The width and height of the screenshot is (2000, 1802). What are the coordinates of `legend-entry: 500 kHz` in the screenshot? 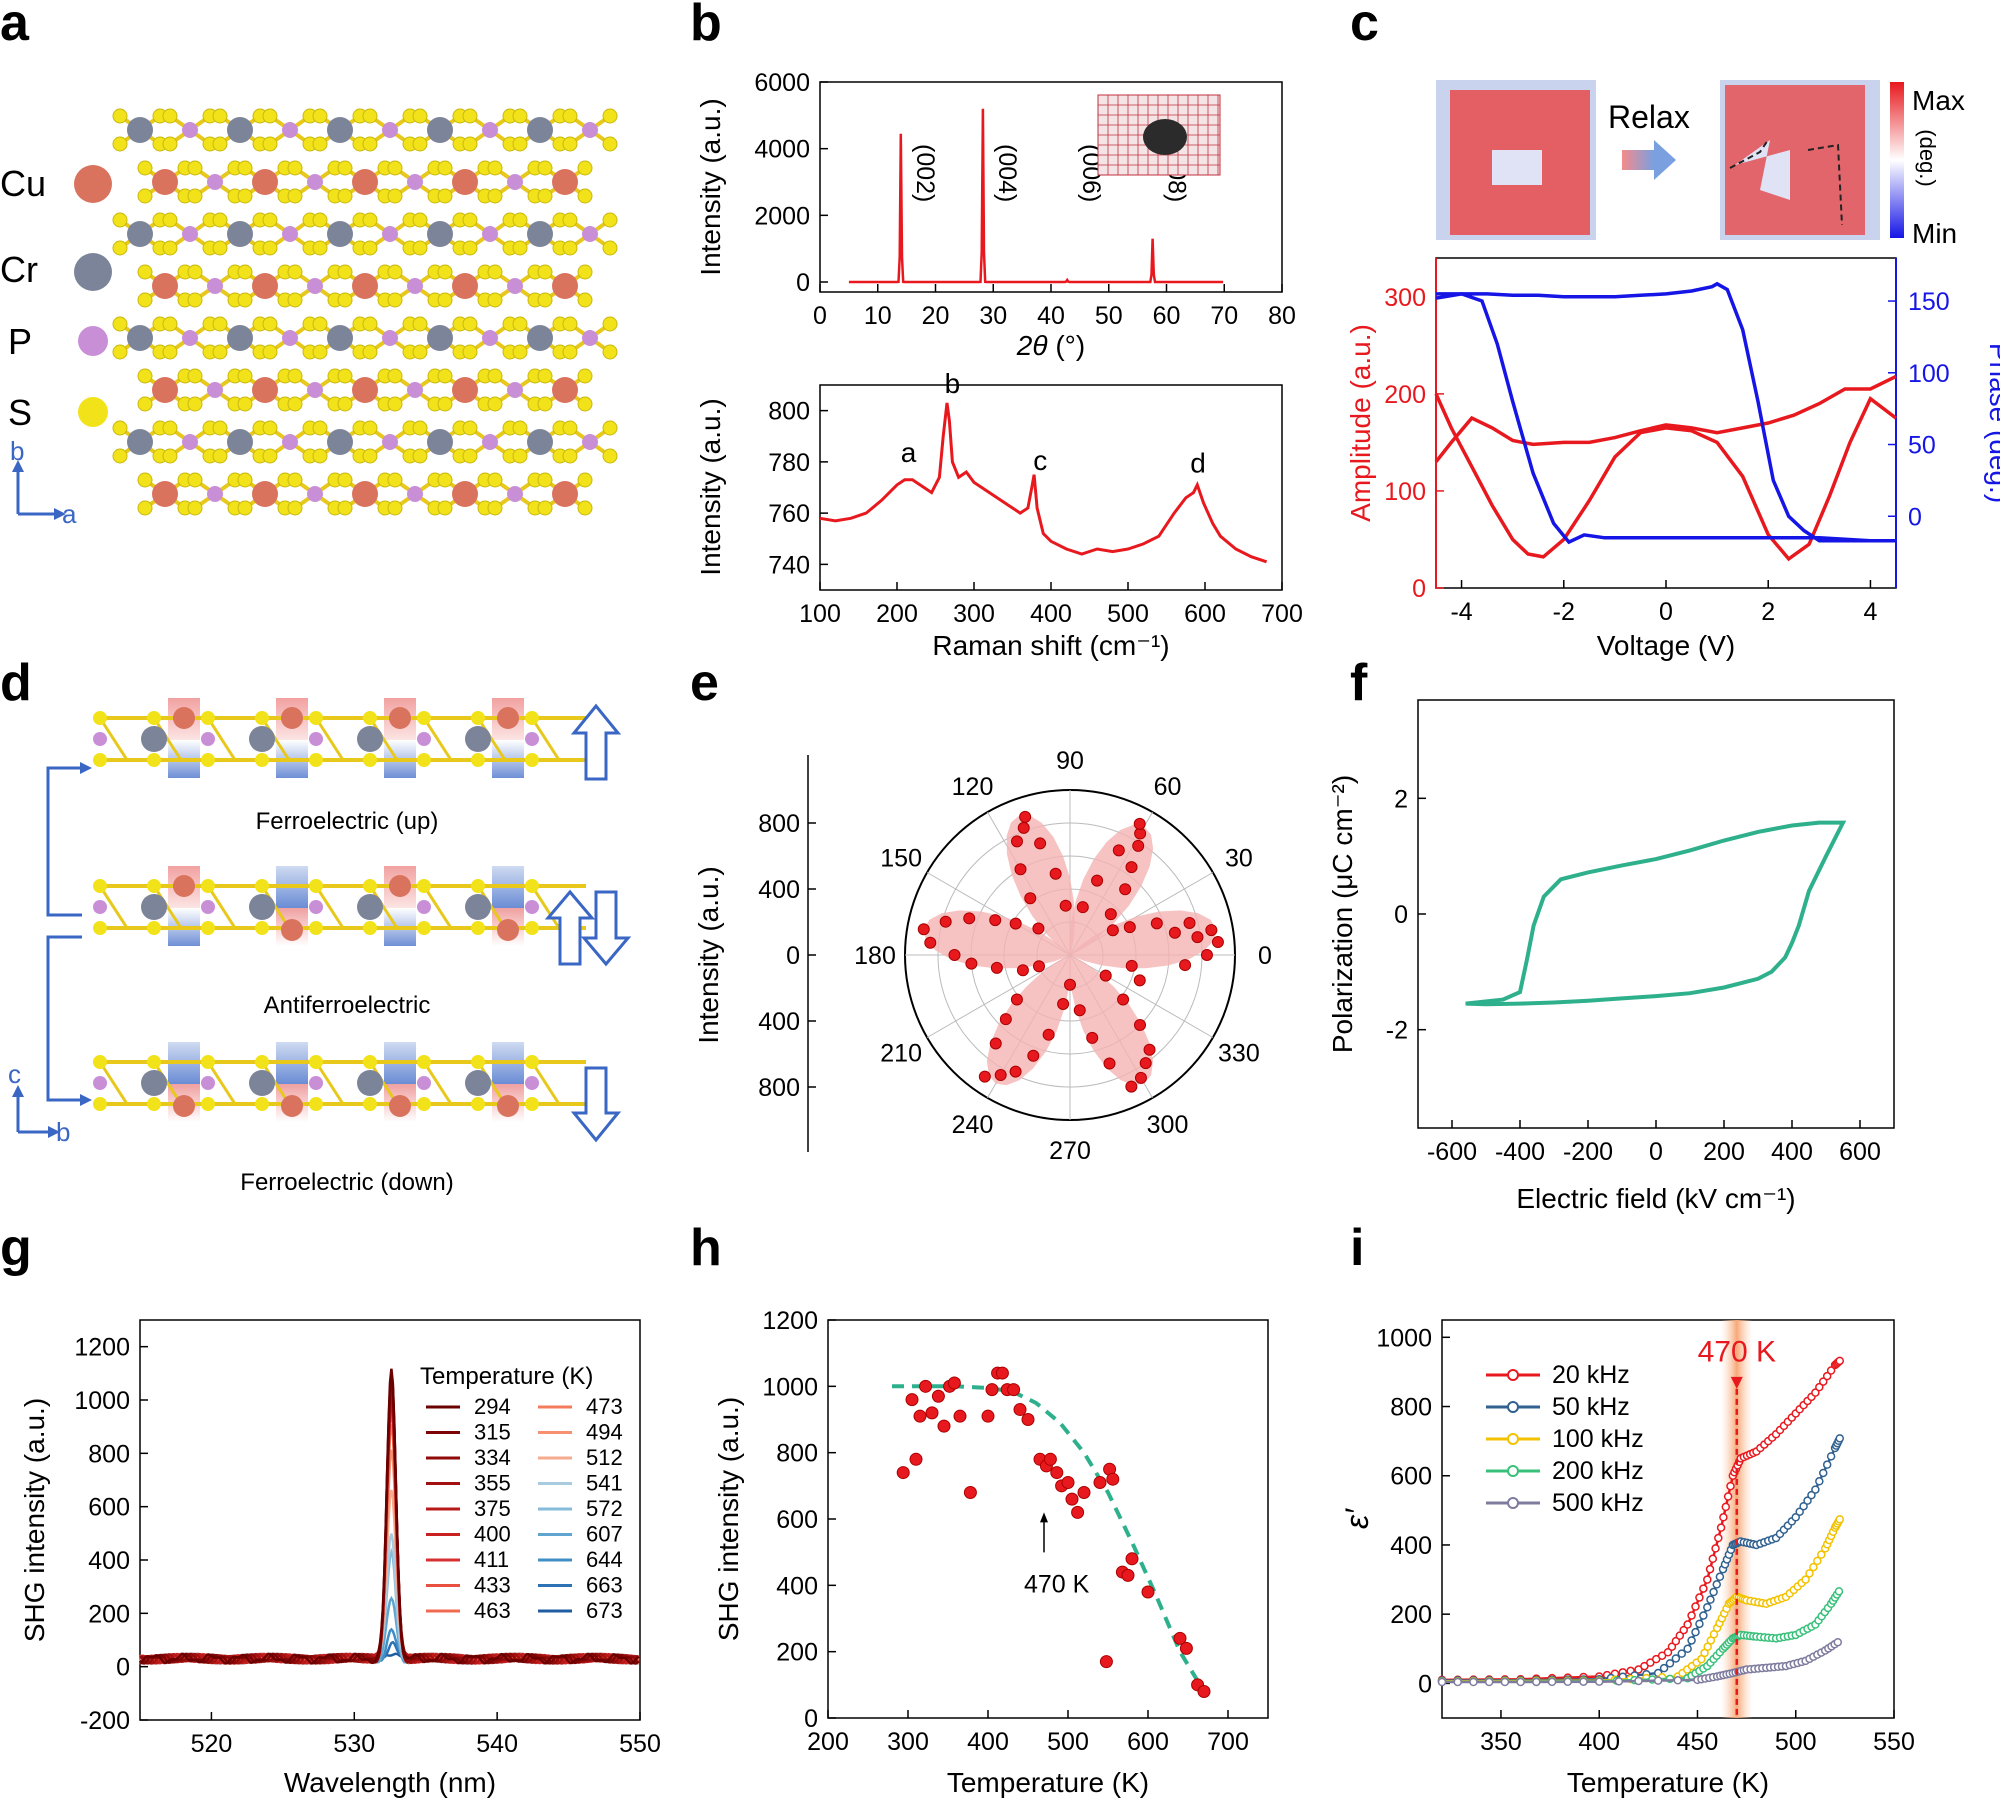 It's located at (1598, 1503).